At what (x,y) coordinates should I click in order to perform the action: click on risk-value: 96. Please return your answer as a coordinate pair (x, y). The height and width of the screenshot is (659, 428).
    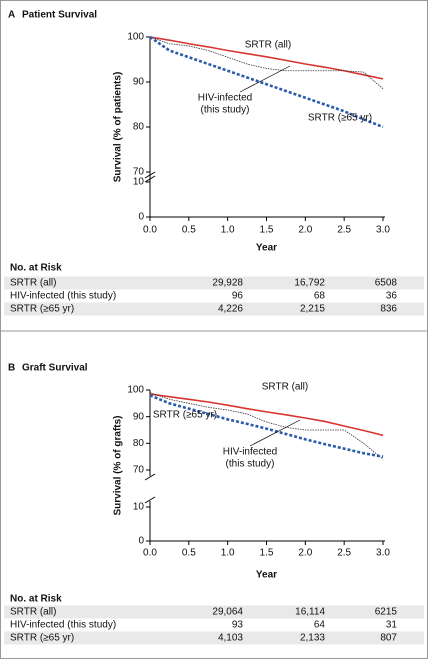
    Looking at the image, I should click on (238, 296).